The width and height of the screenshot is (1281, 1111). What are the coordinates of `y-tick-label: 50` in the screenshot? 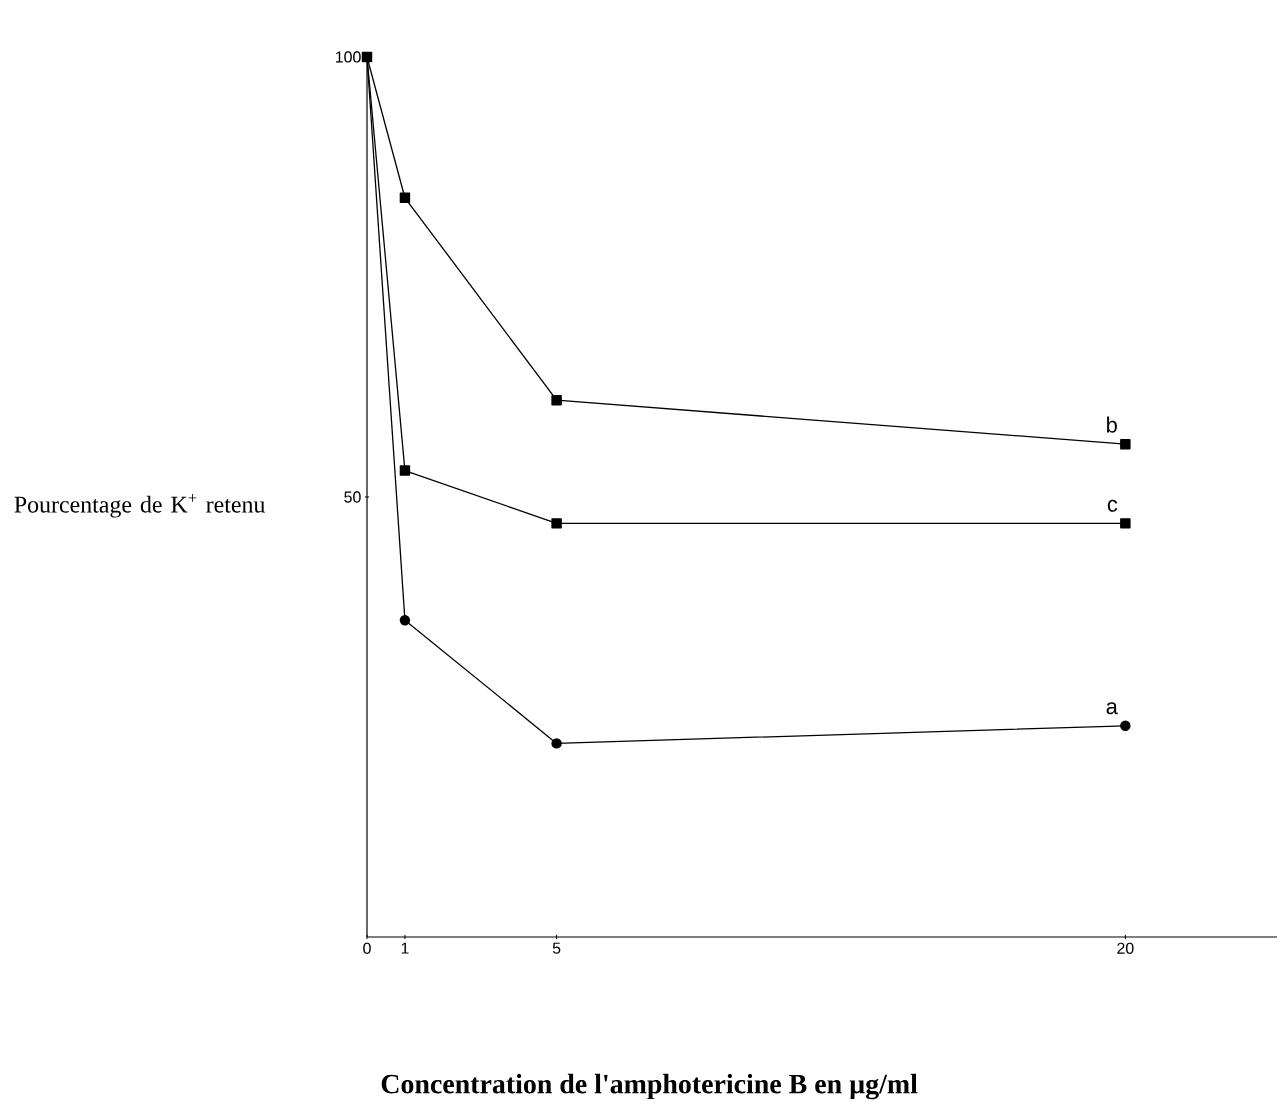 It's located at (352, 497).